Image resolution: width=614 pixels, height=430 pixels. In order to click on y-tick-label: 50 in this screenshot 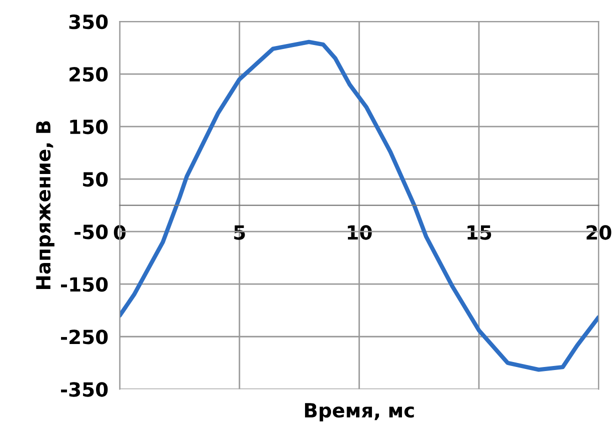, I will do `click(95, 179)`.